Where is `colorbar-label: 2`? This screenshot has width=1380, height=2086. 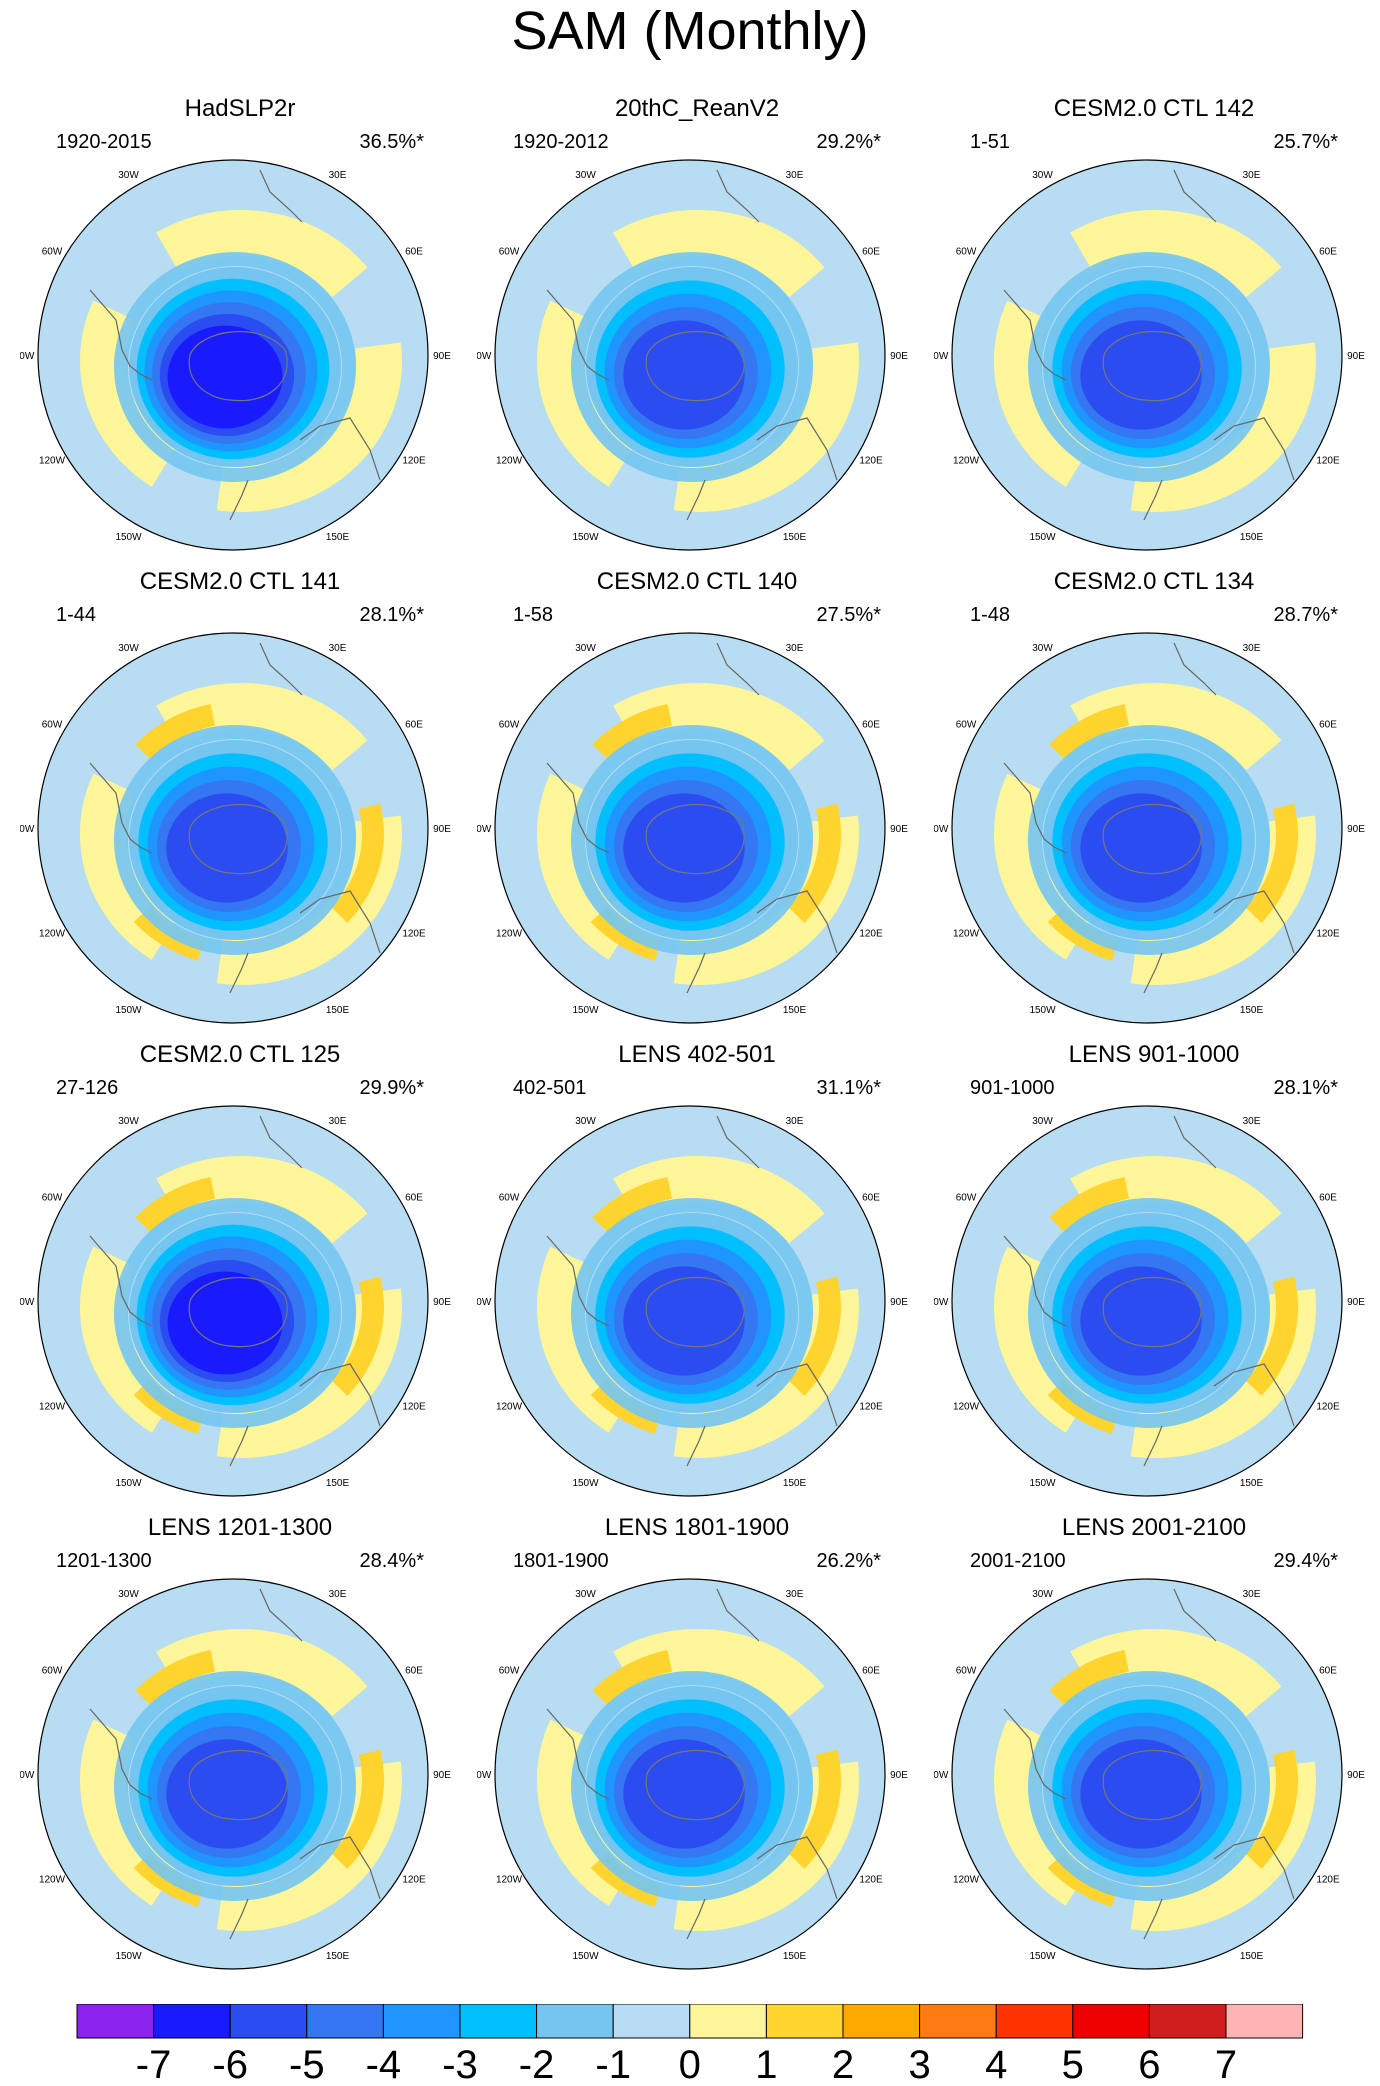 colorbar-label: 2 is located at coordinates (843, 2064).